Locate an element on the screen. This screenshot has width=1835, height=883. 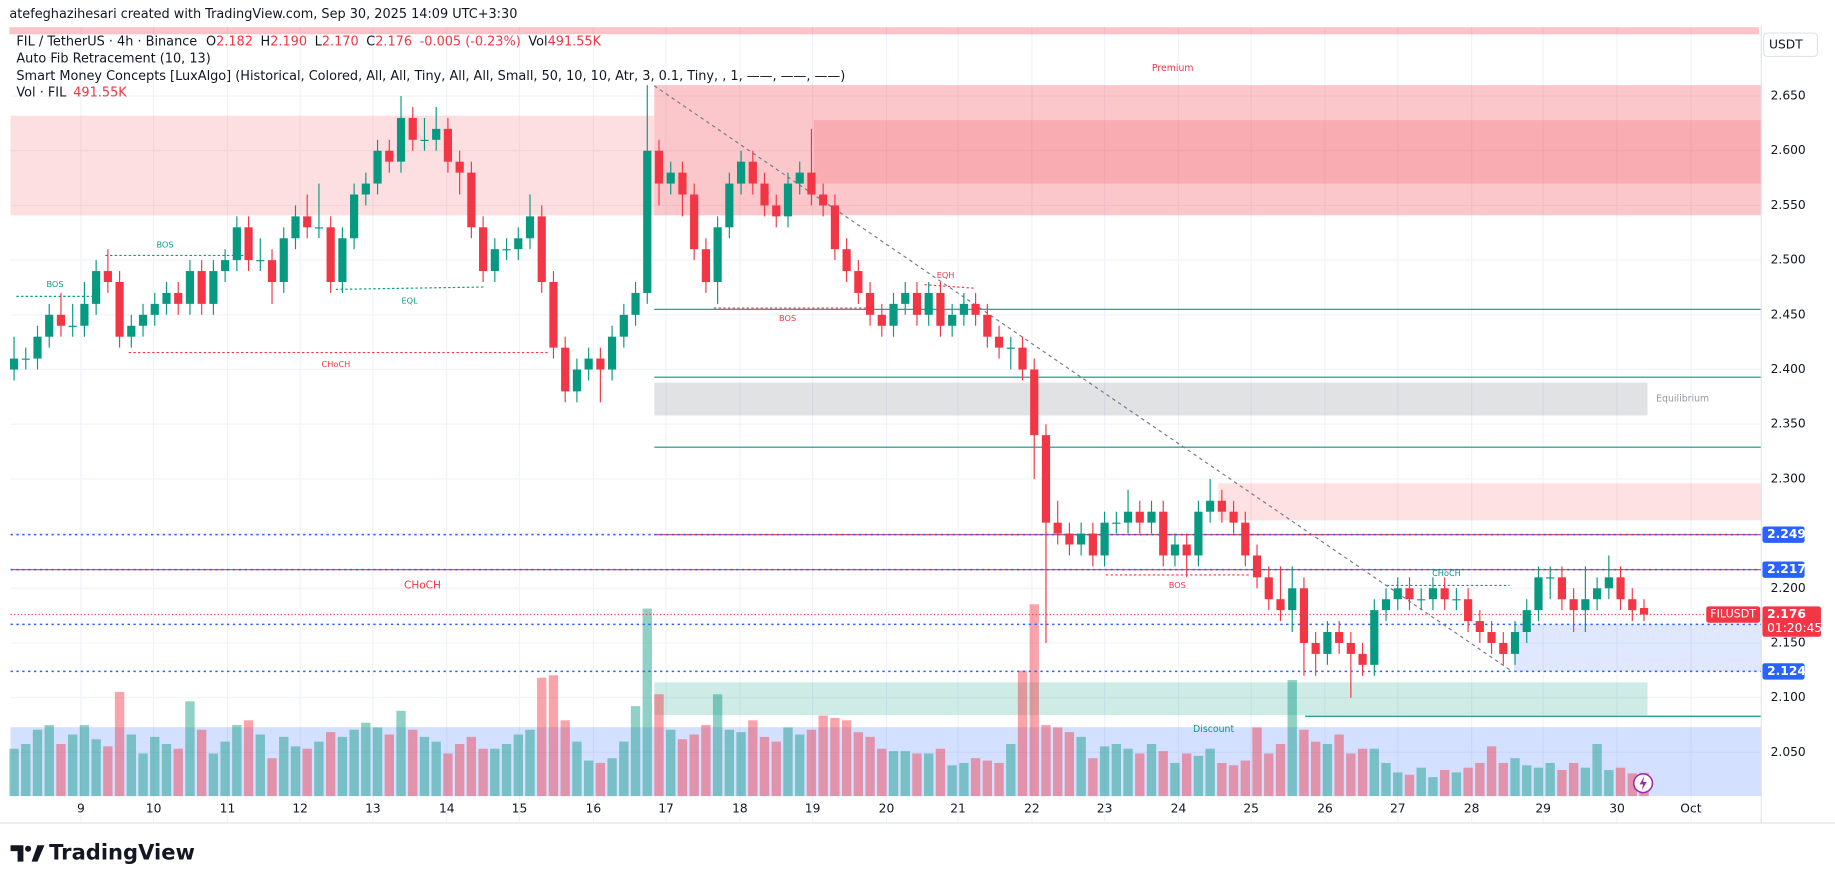
l-label: L is located at coordinates (319, 41).